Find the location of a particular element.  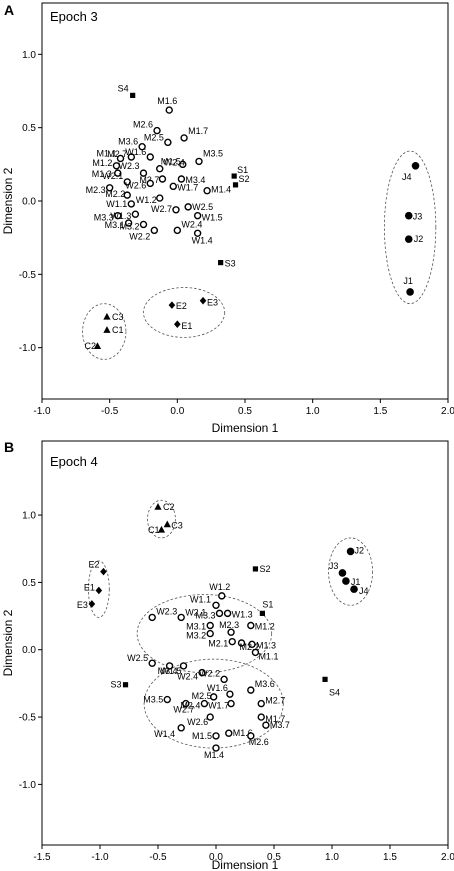

data-point-s3 is located at coordinates (125, 685).